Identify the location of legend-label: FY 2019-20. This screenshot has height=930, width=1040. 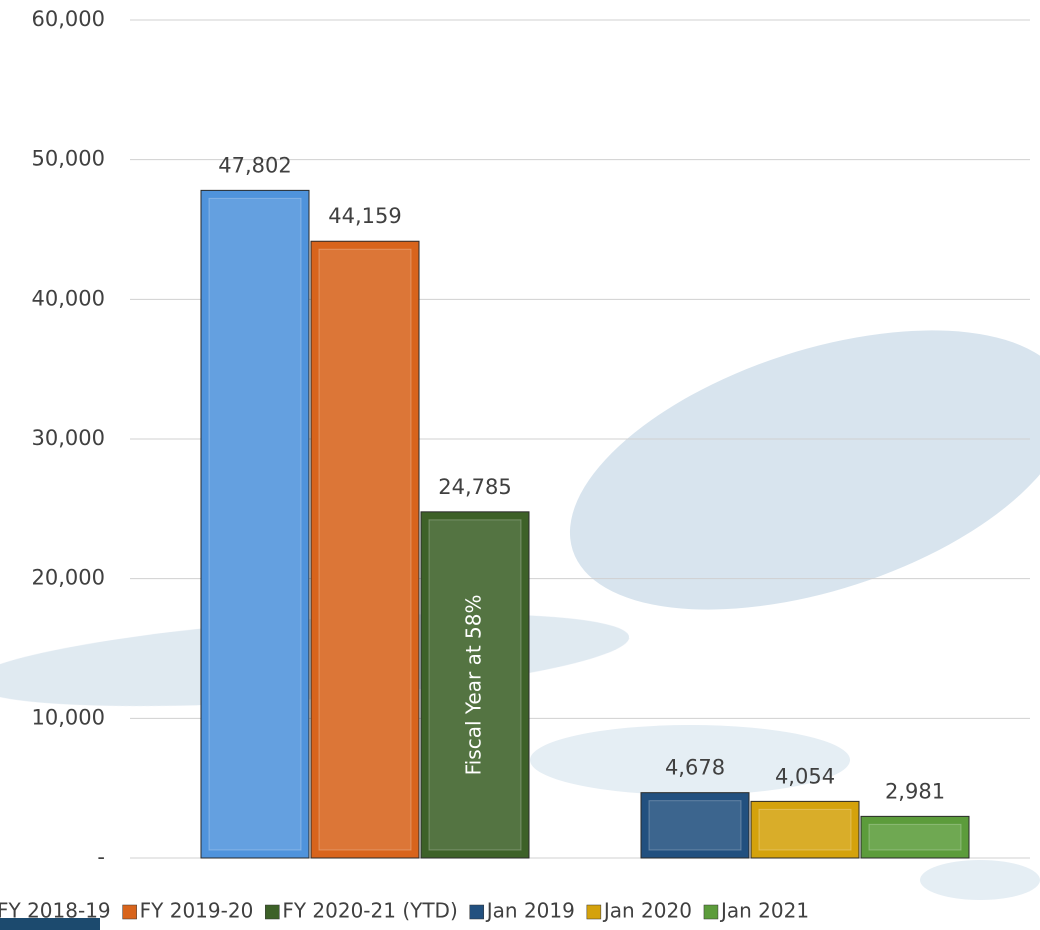
(197, 911).